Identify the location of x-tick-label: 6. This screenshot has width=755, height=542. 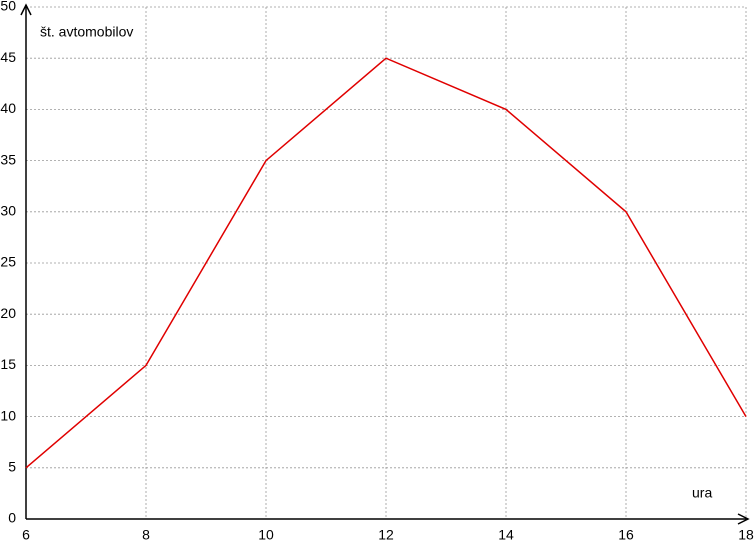
(26, 534).